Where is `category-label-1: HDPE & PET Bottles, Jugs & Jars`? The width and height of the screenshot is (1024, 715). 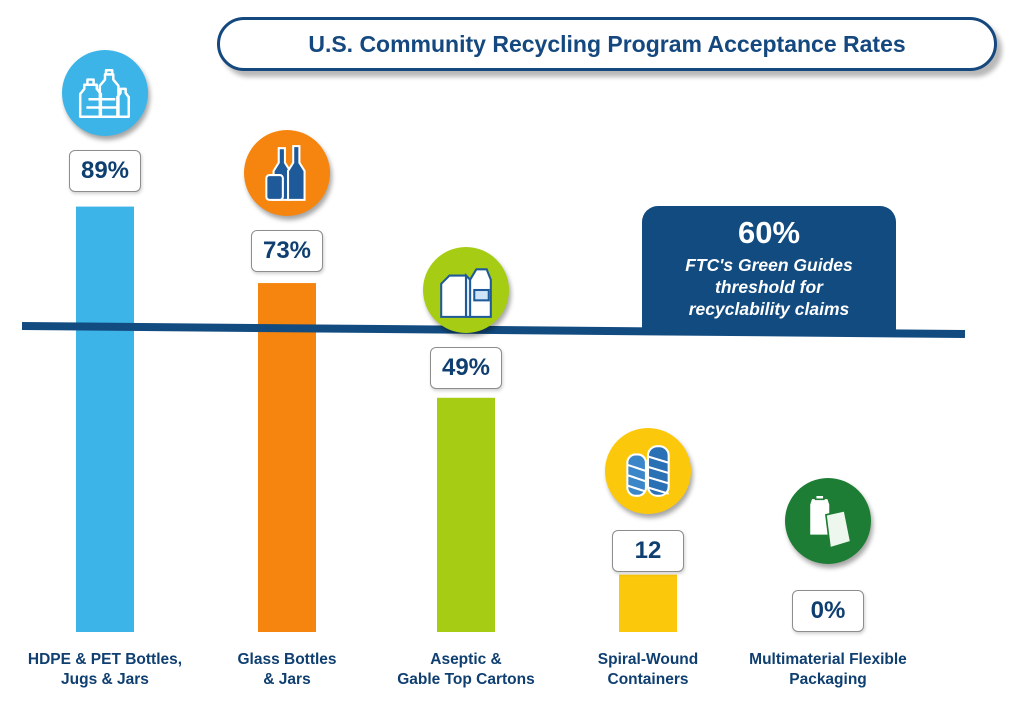 category-label-1: HDPE & PET Bottles, Jugs & Jars is located at coordinates (105, 669).